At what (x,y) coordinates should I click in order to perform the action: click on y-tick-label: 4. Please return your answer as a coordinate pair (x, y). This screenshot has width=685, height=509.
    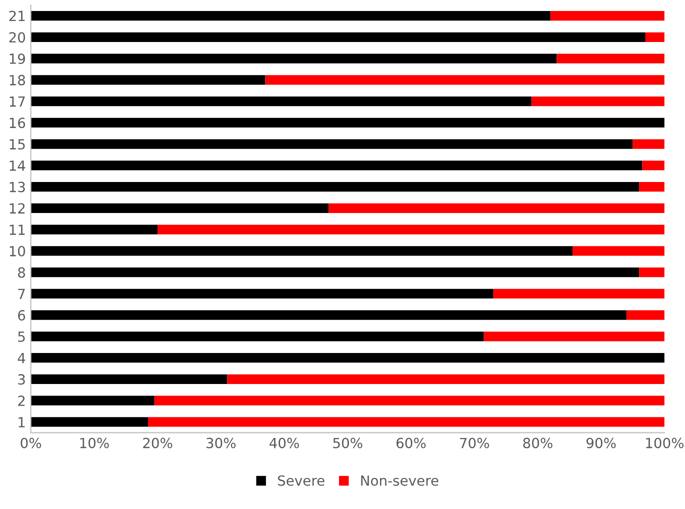
    Looking at the image, I should click on (22, 358).